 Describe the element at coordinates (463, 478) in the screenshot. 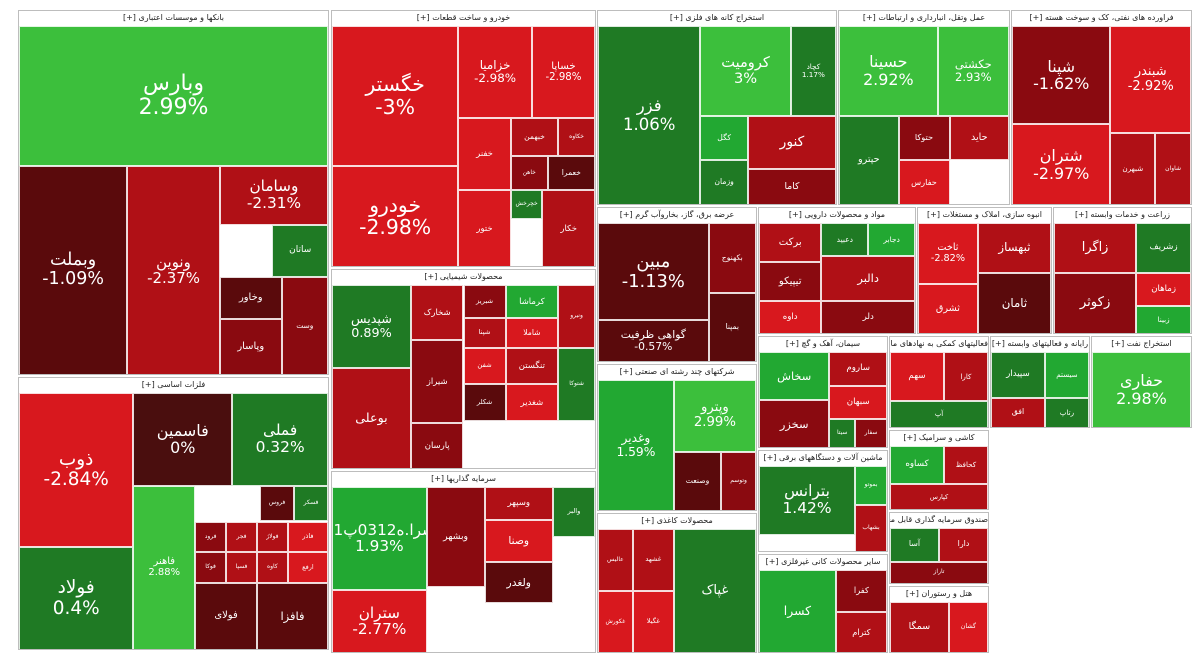

I see `sector-title: سرمایه گذاریها [+]` at that location.